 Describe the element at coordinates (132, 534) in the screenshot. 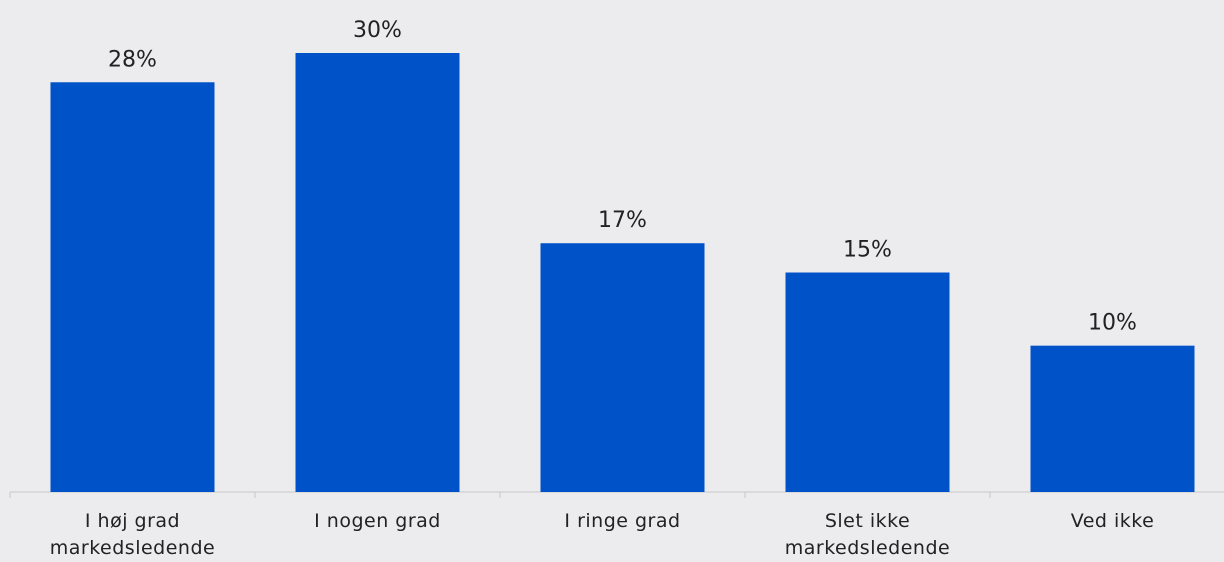

I see `x-tick-label: I høj grad markedsledende` at that location.